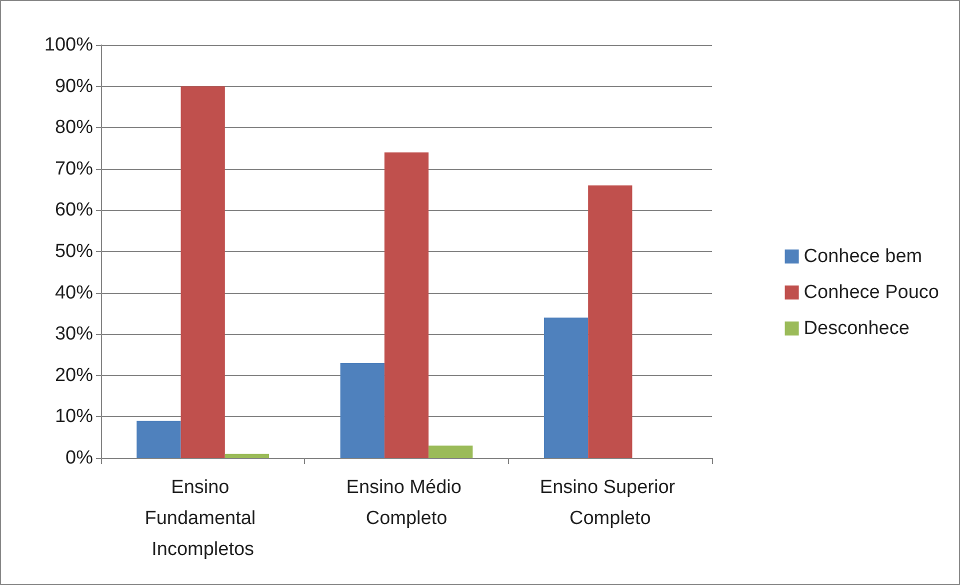  I want to click on y-tick-label: 70%, so click(74, 169).